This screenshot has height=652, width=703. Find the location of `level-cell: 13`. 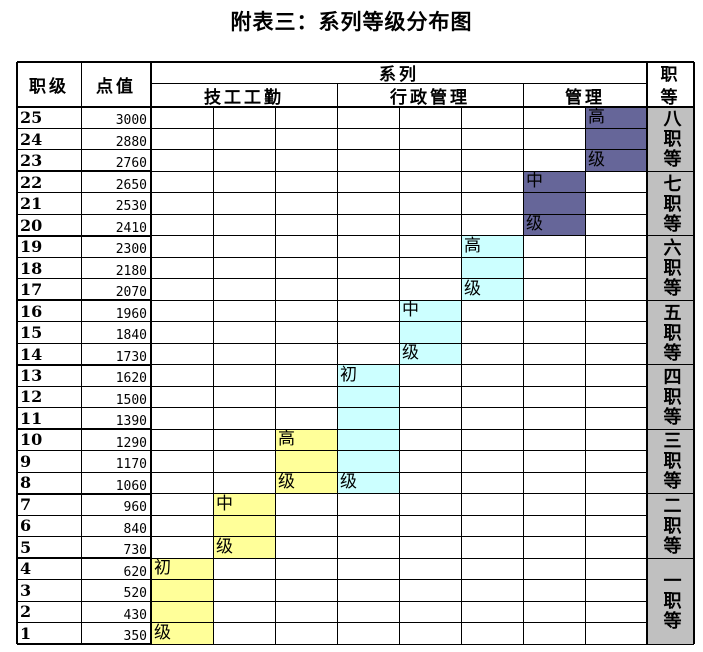

level-cell: 13 is located at coordinates (31, 375).